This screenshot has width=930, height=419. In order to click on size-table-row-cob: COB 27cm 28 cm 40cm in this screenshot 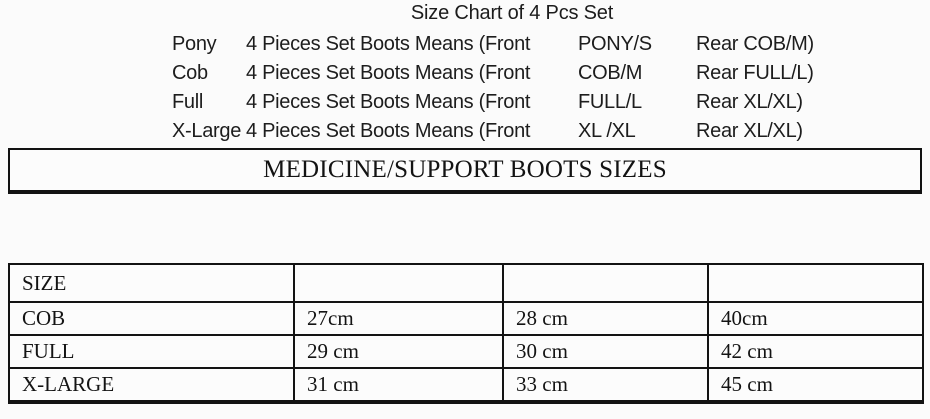, I will do `click(466, 318)`.